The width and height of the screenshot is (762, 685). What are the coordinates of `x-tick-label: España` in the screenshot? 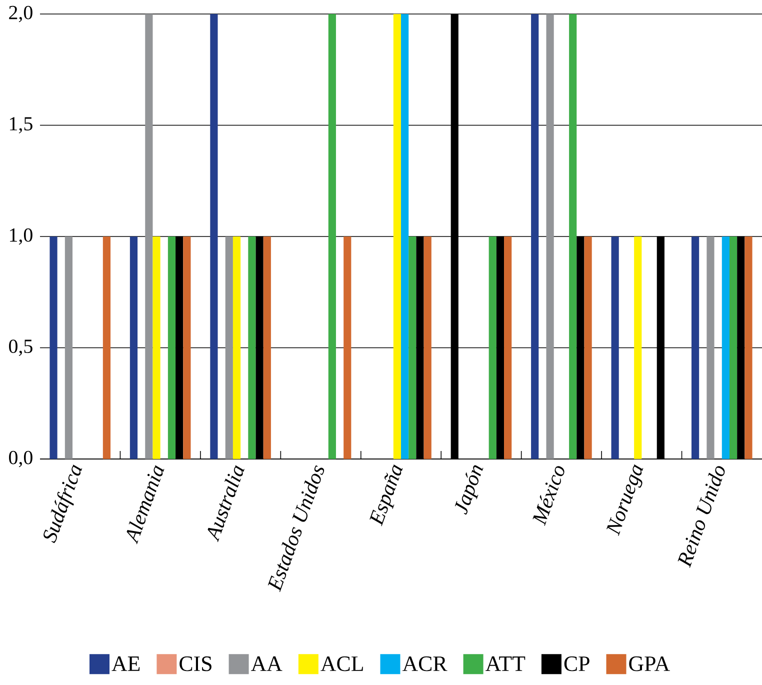 It's located at (386, 495).